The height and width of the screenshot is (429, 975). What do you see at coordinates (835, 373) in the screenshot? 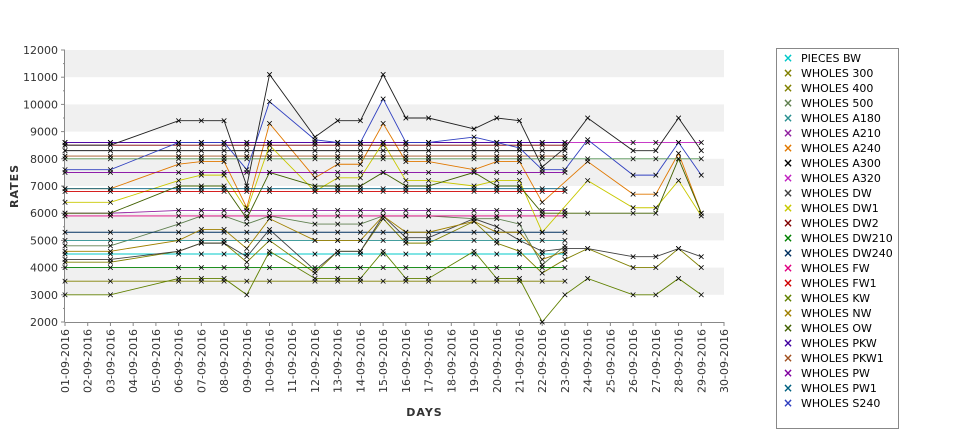
I see `legend-label: WHOLES PW` at bounding box center [835, 373].